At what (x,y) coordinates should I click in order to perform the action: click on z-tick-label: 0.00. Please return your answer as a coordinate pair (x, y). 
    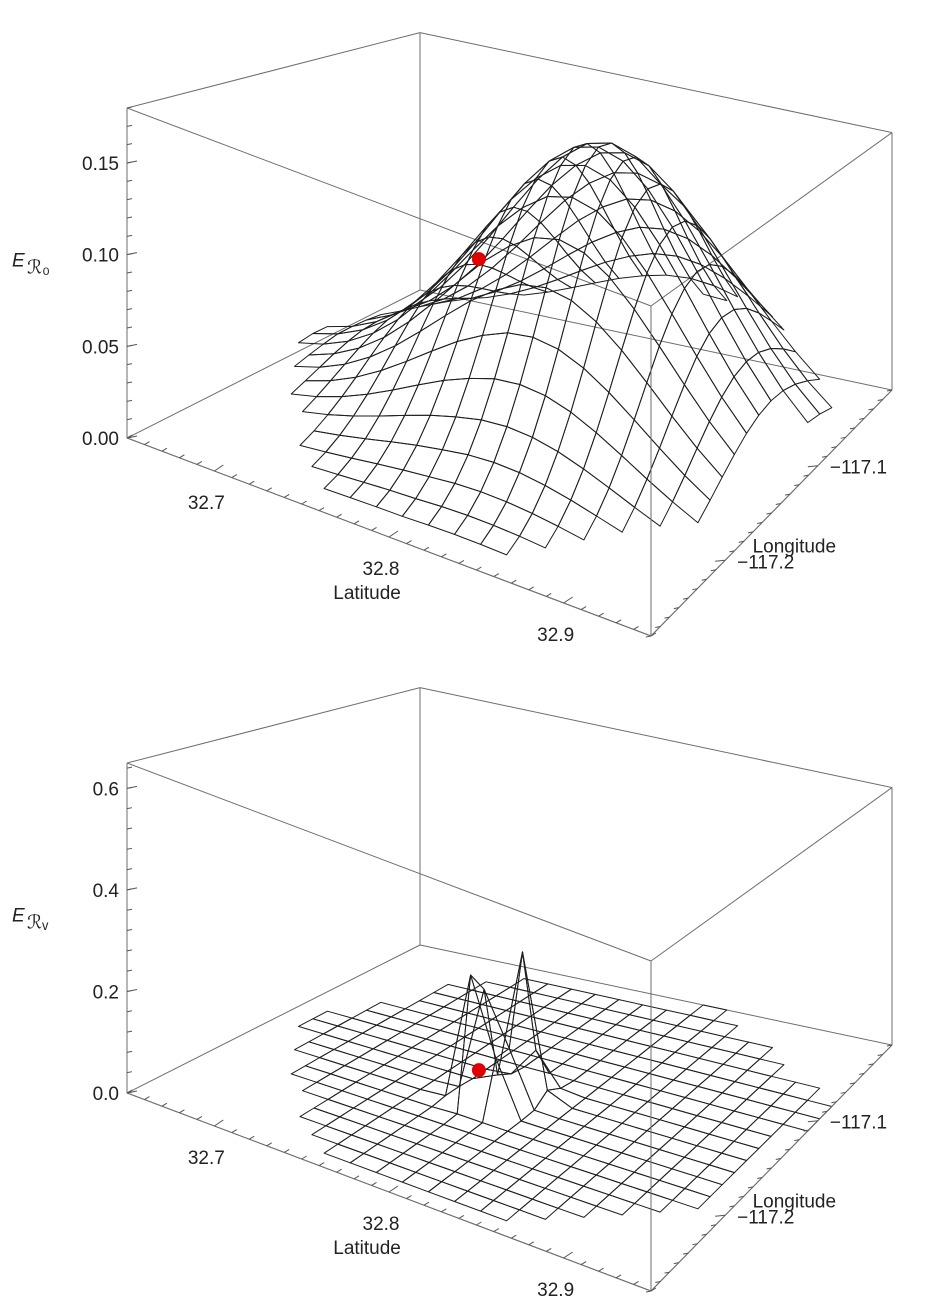
    Looking at the image, I should click on (100, 439).